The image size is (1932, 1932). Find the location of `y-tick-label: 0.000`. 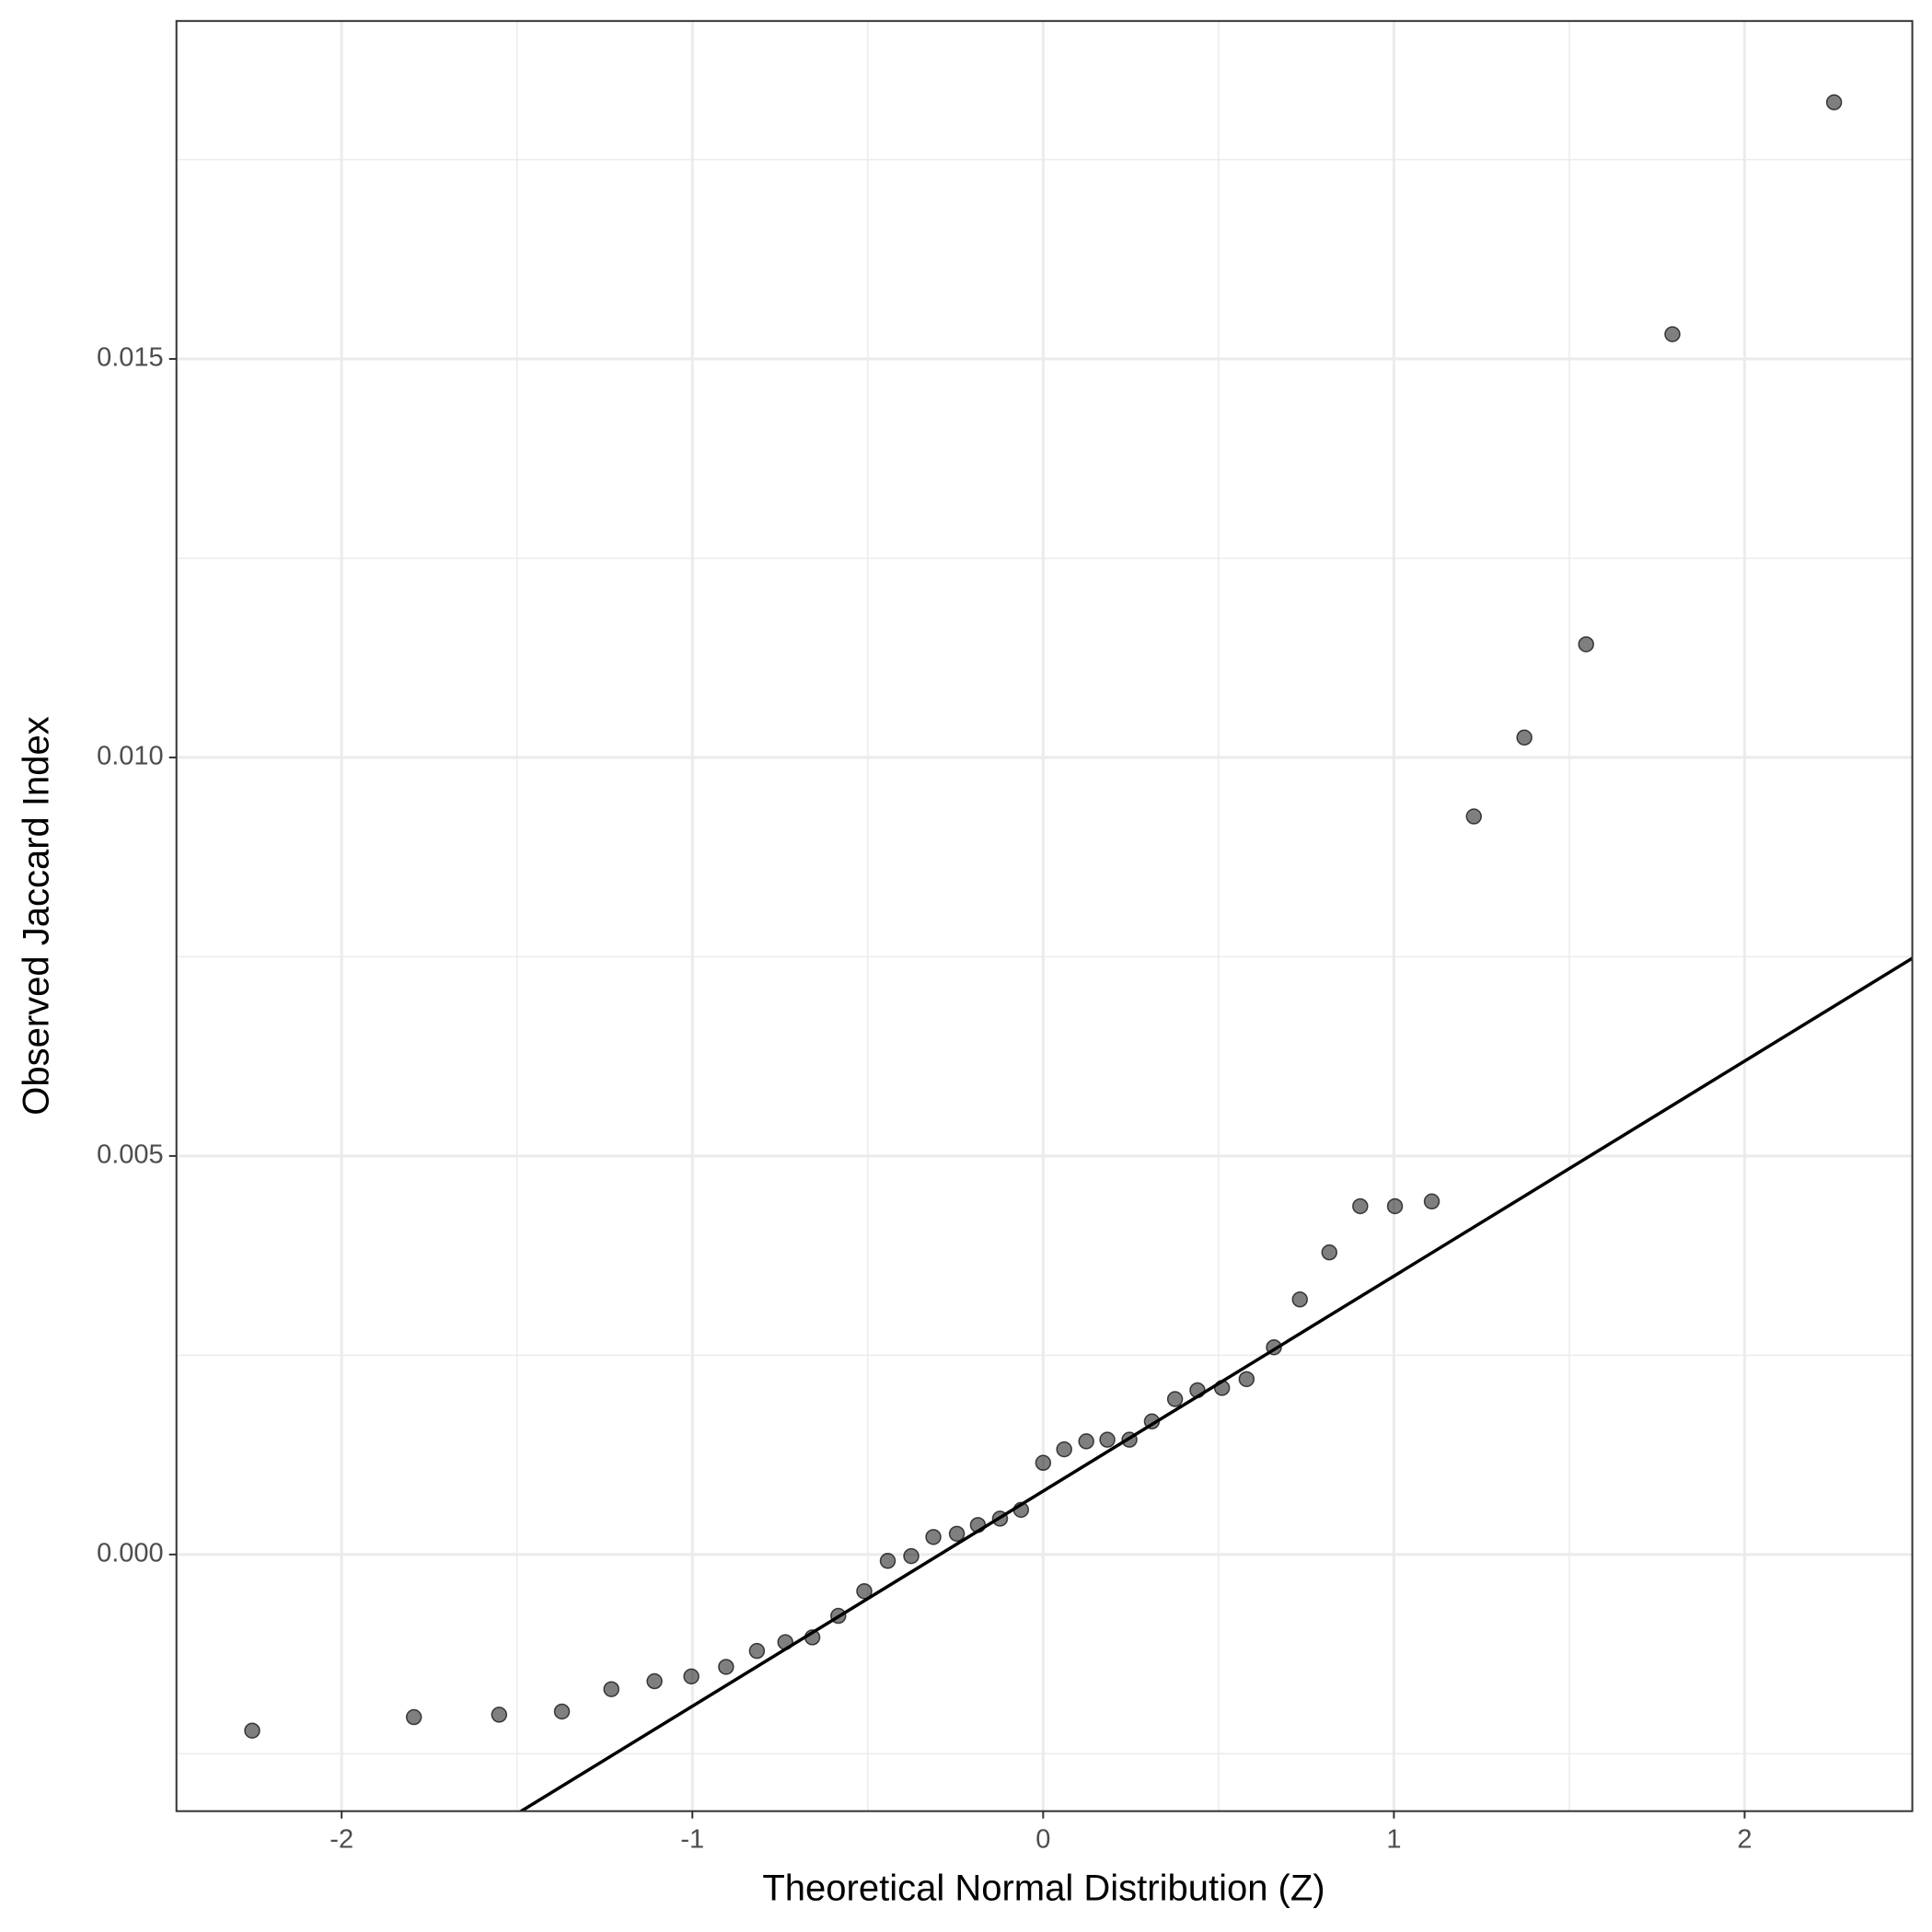

y-tick-label: 0.000 is located at coordinates (130, 1554).